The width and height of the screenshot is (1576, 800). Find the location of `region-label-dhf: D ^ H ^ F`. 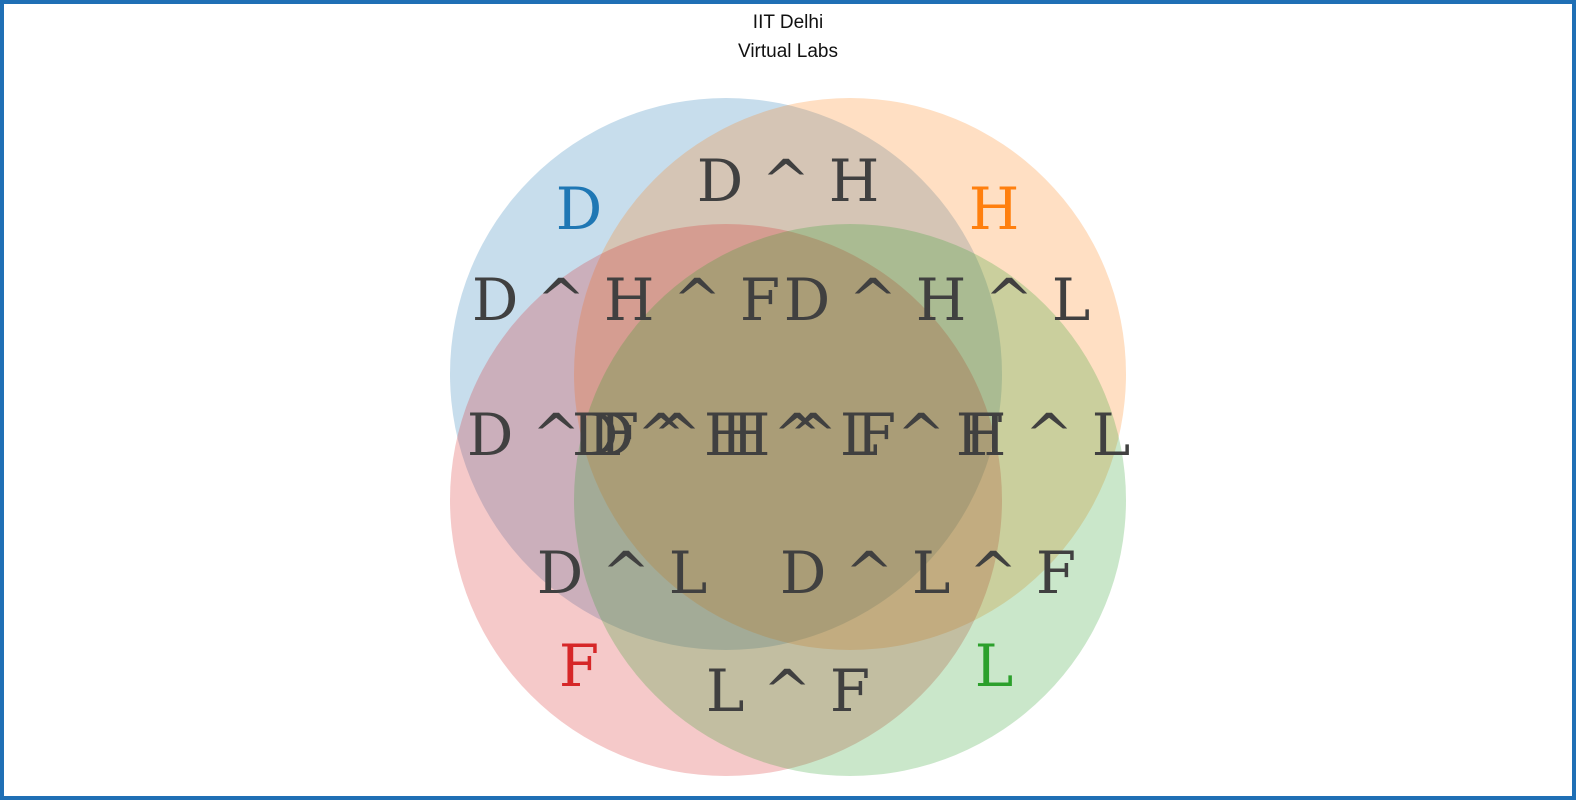

region-label-dhf: D ^ H ^ F is located at coordinates (626, 300).